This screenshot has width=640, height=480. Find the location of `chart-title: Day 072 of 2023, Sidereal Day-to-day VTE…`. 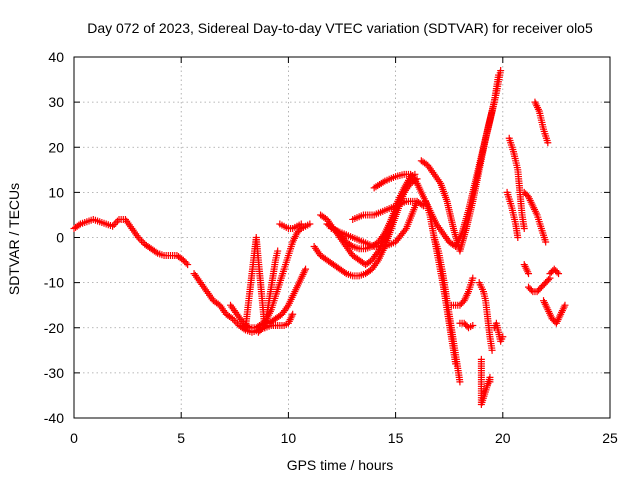

chart-title: Day 072 of 2023, Sidereal Day-to-day VTE… is located at coordinates (340, 28).